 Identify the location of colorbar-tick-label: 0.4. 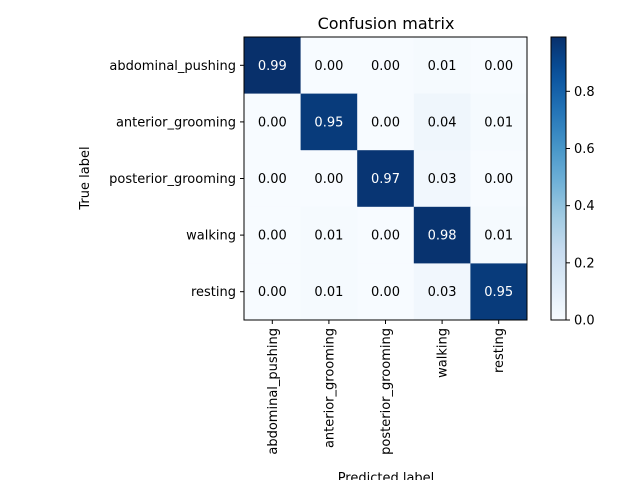
(584, 206).